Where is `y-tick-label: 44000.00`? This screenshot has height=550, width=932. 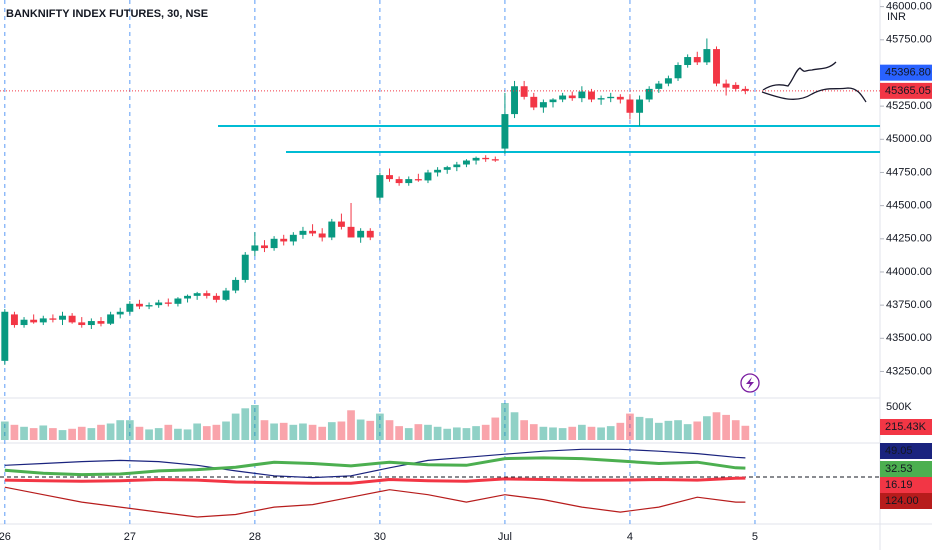 y-tick-label: 44000.00 is located at coordinates (909, 272).